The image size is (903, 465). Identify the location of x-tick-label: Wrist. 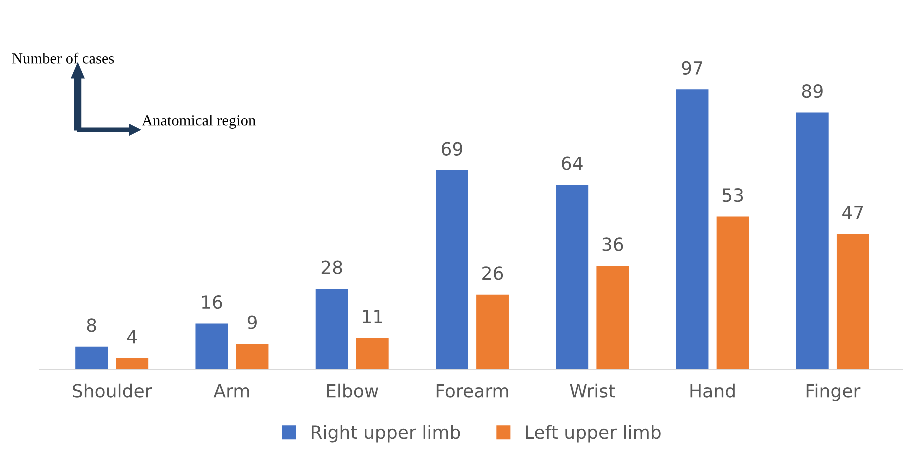
(593, 391).